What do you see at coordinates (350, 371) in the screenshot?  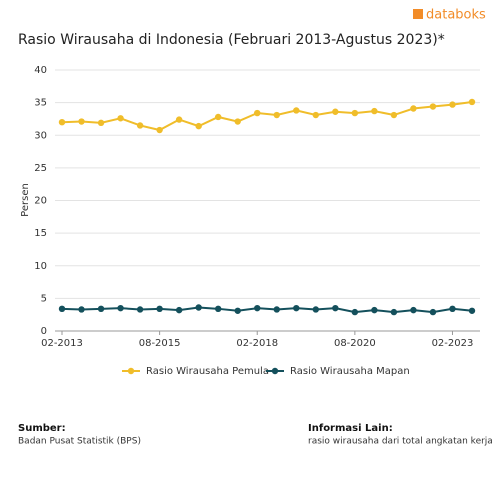 I see `legend-label: Rasio Wirausaha Mapan` at bounding box center [350, 371].